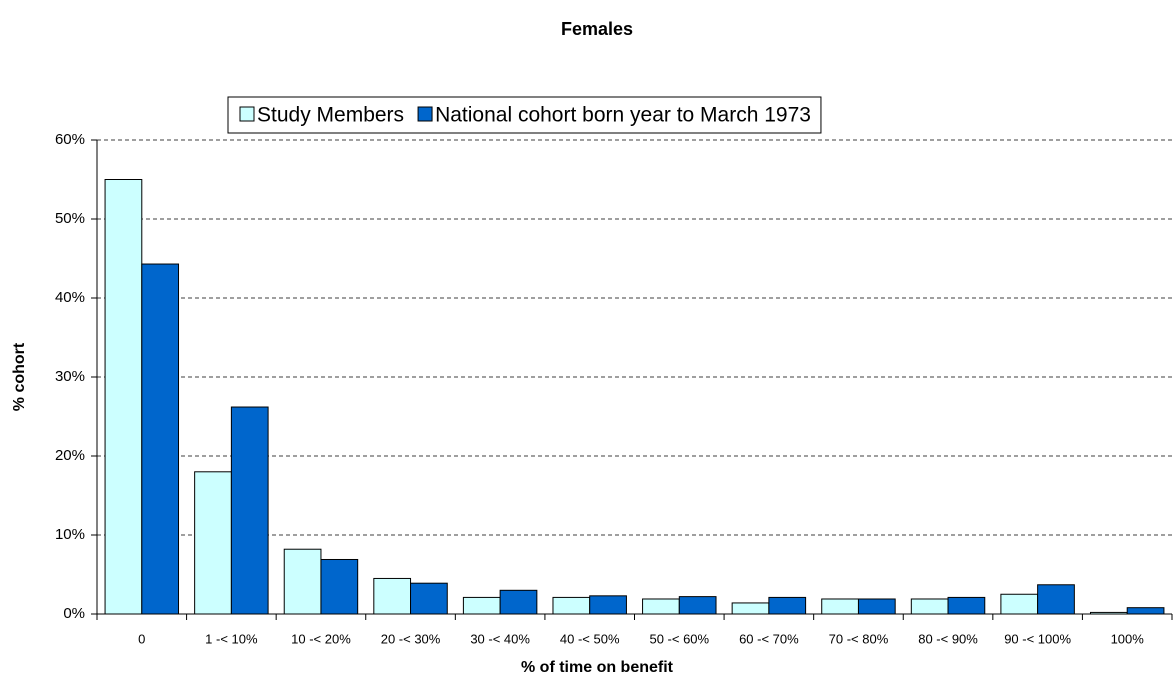  Describe the element at coordinates (70, 297) in the screenshot. I see `y-tick-label: 40%` at that location.